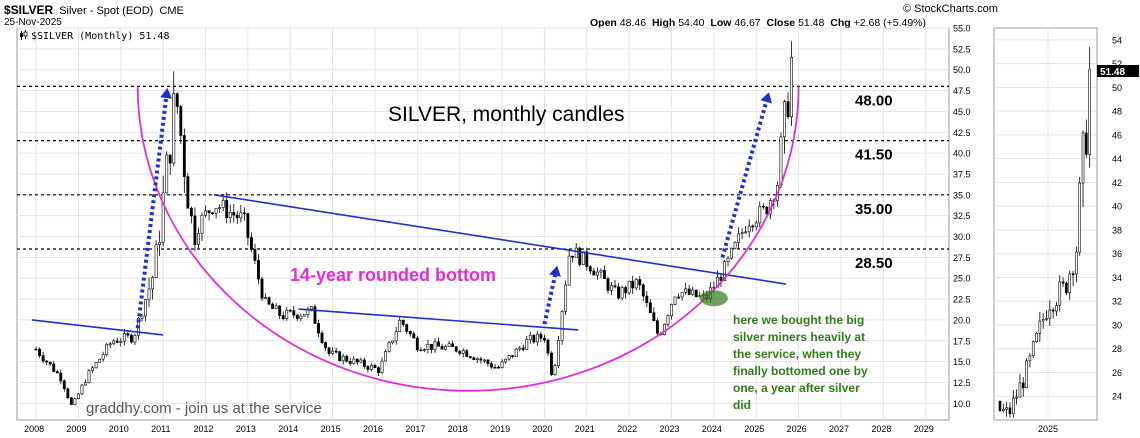 This screenshot has width=1140, height=438. I want to click on y-tick-label: 12.5, so click(962, 383).